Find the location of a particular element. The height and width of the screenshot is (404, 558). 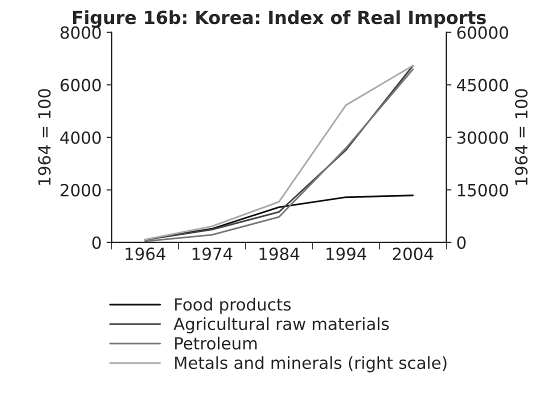

x-tick-label: 1994 is located at coordinates (346, 254).